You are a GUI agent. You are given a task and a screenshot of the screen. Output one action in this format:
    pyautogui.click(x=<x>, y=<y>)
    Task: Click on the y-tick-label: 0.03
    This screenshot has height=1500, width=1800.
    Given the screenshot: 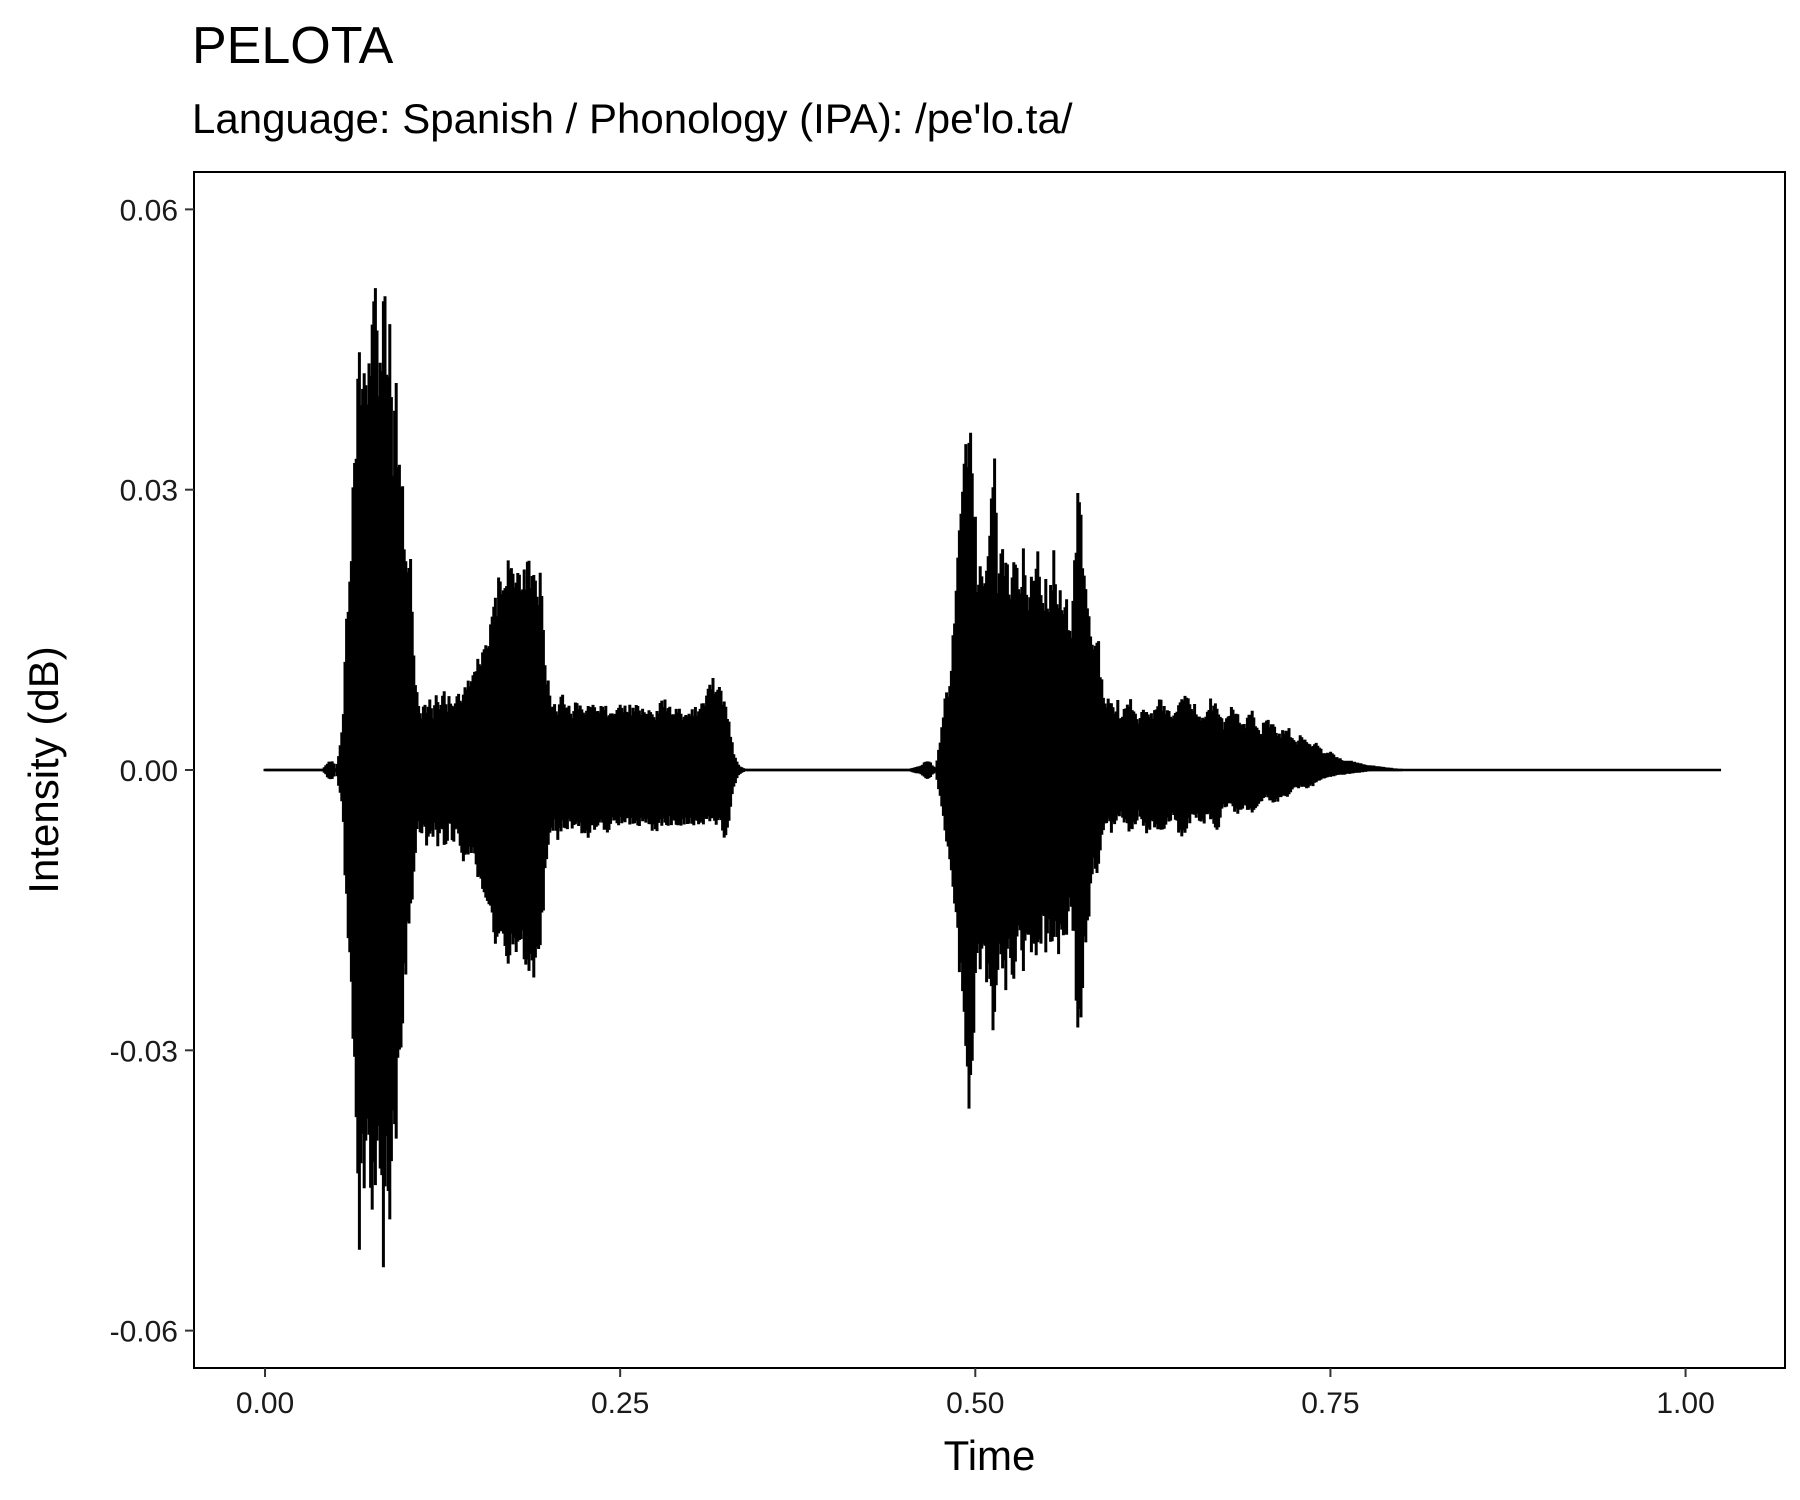 What is the action you would take?
    pyautogui.click(x=149, y=491)
    